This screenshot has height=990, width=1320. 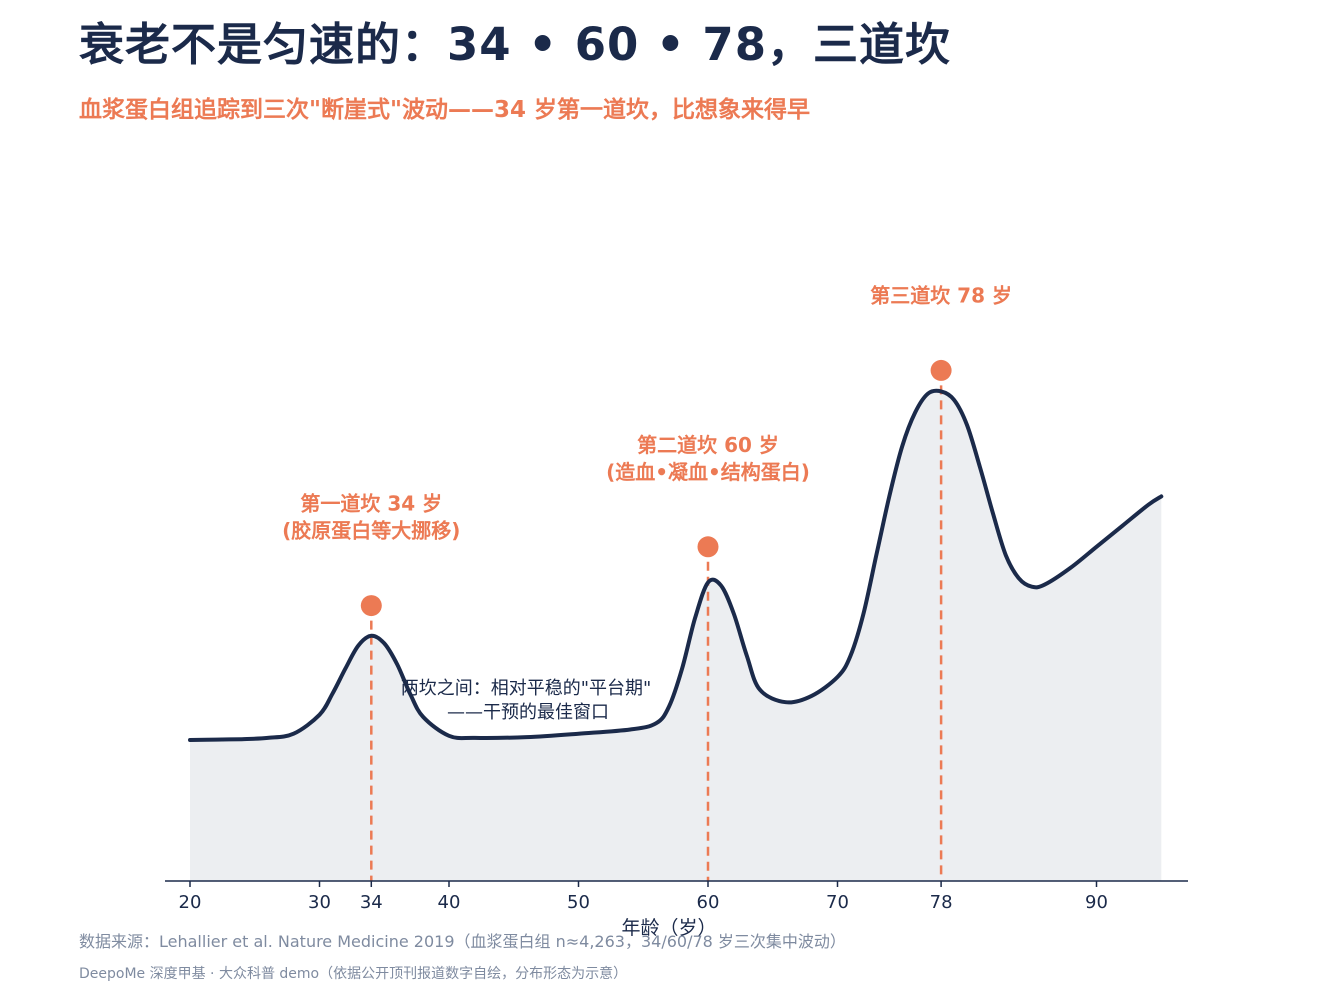 I want to click on x-tick-label-78: 78, so click(x=941, y=902).